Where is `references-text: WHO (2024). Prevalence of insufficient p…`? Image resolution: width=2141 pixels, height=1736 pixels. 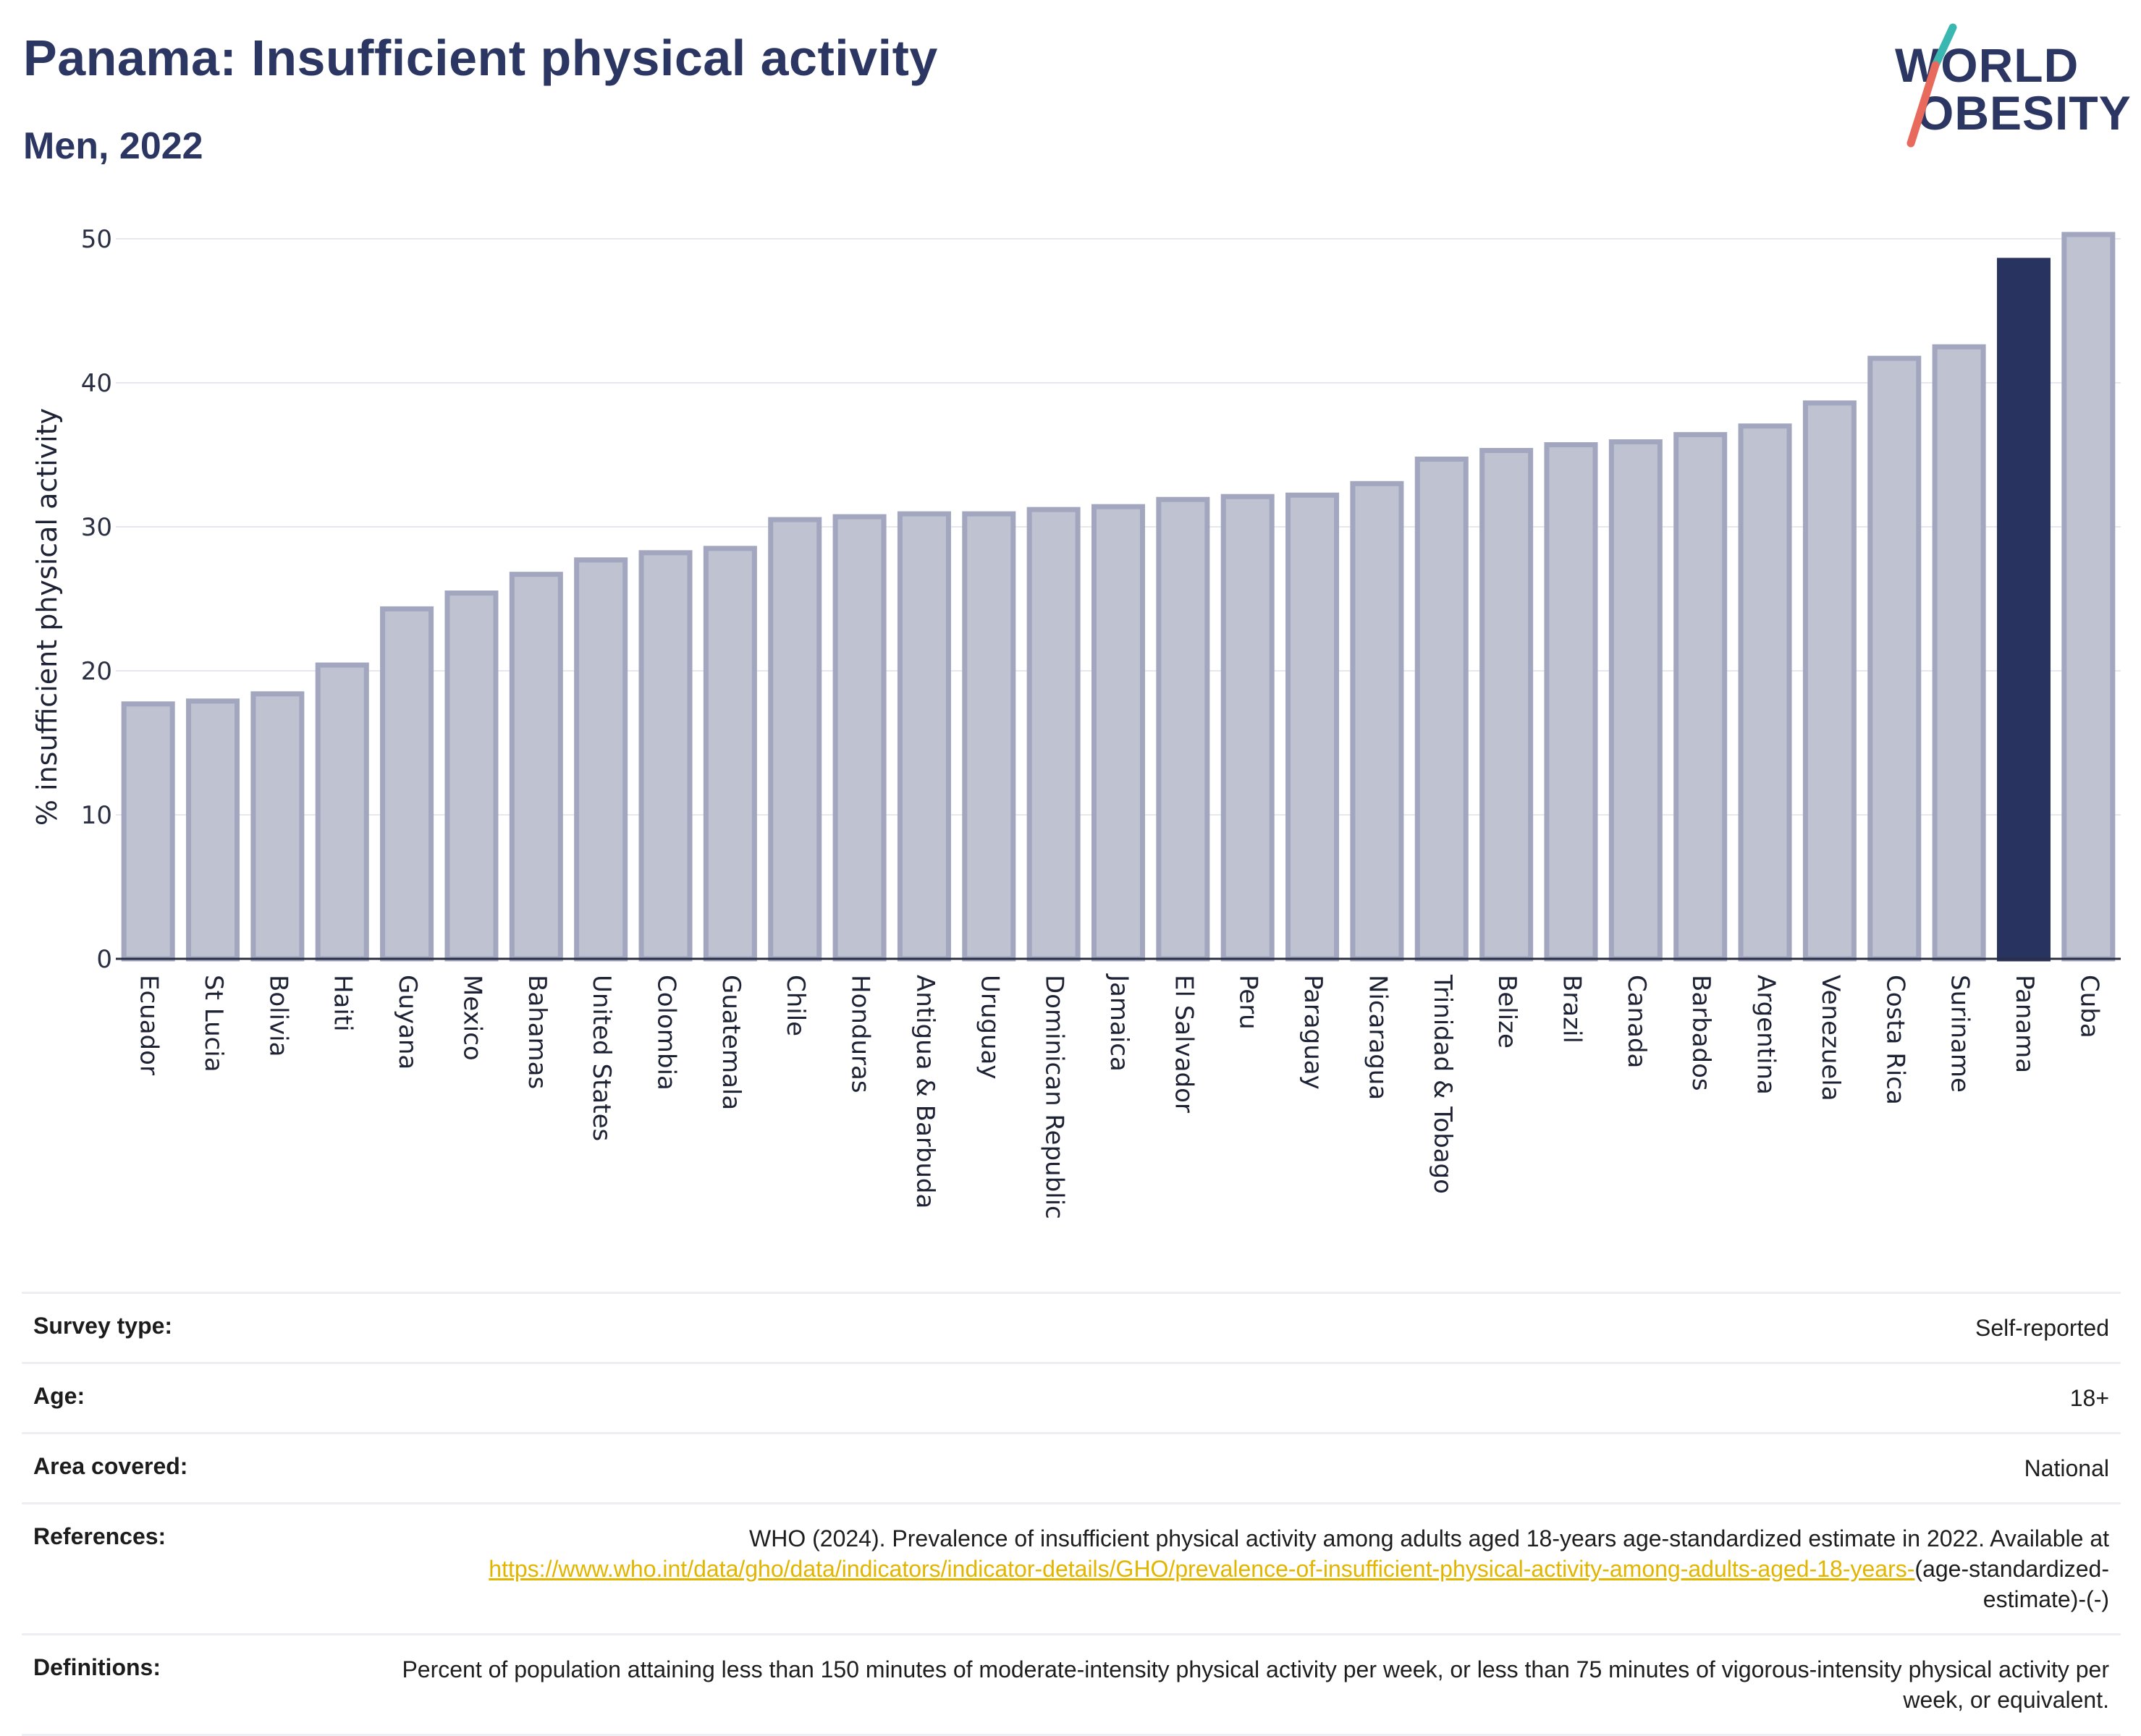
references-text: WHO (2024). Prevalence of insufficient p… is located at coordinates (1429, 1538).